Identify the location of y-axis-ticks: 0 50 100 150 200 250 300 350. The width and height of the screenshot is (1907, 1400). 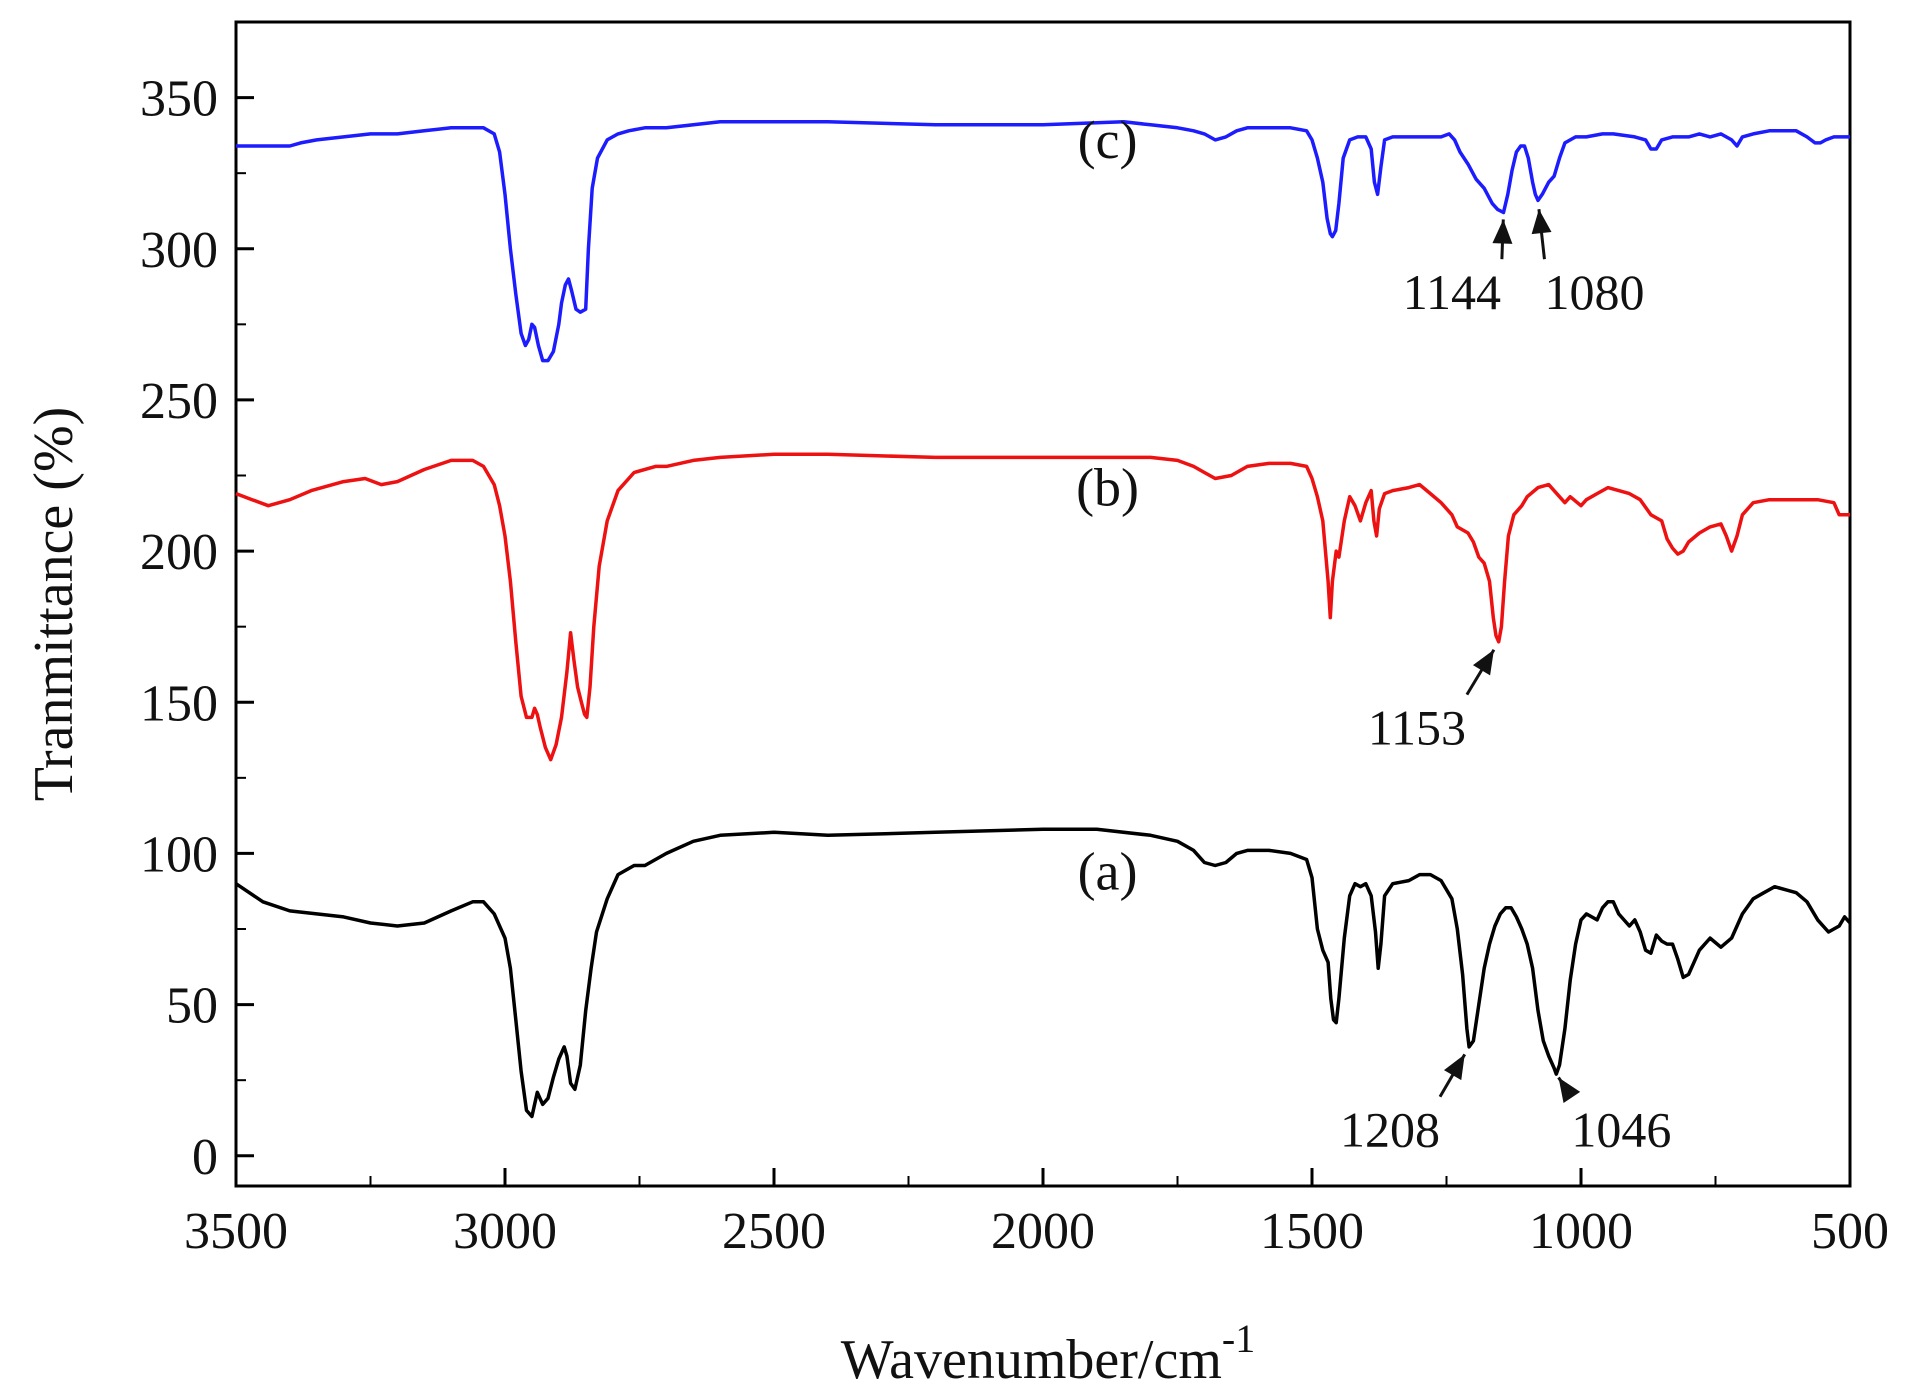
(197, 603).